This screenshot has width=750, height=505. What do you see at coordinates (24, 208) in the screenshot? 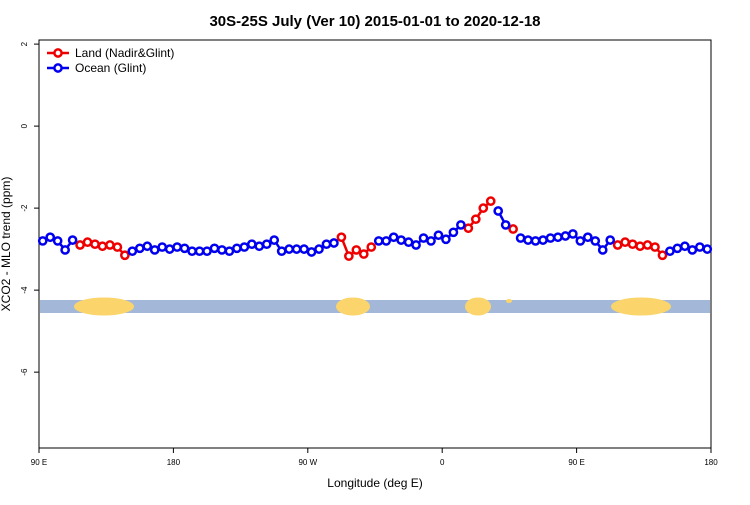
I see `y-tick-label: -2` at bounding box center [24, 208].